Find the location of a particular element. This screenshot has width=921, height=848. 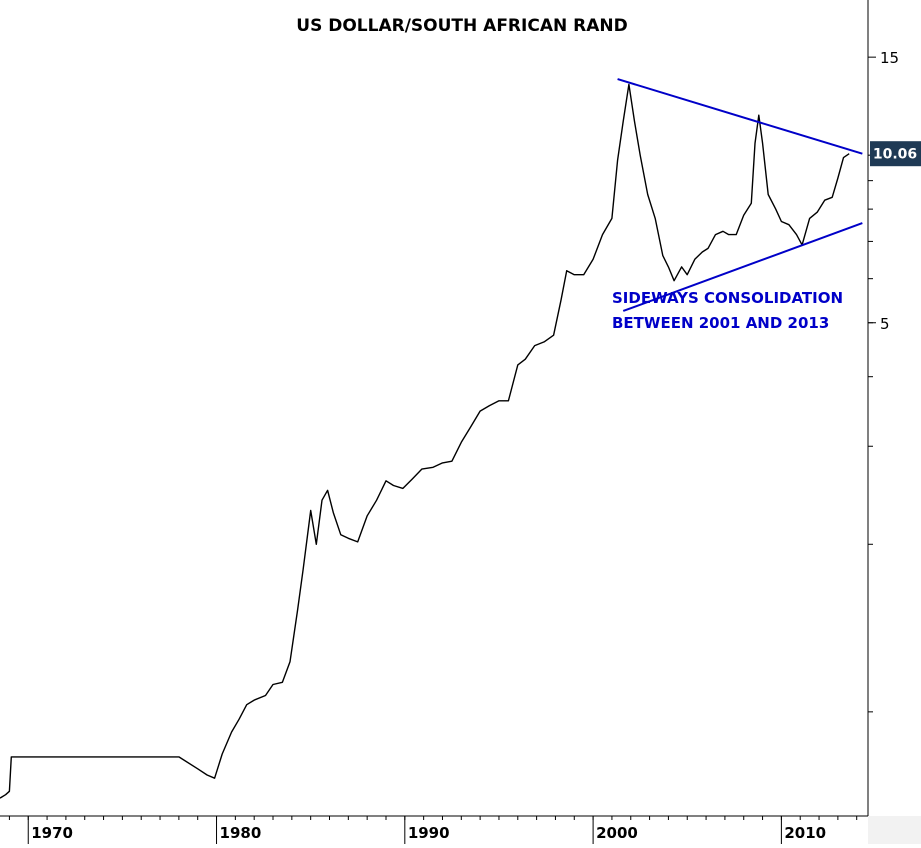

last-value-label: 10.06 is located at coordinates (895, 154).